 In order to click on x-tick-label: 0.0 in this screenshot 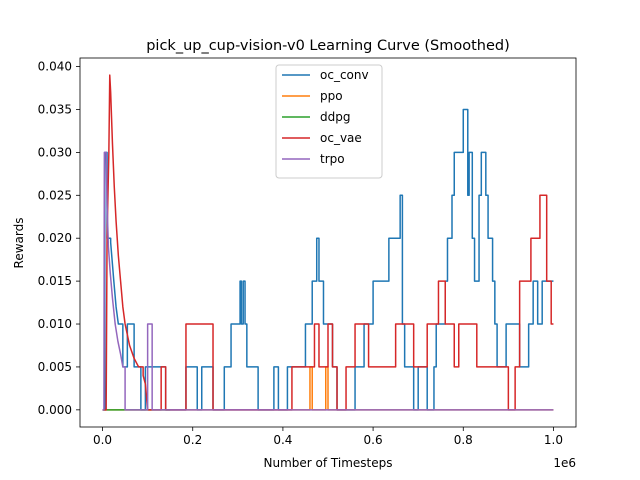, I will do `click(102, 440)`.